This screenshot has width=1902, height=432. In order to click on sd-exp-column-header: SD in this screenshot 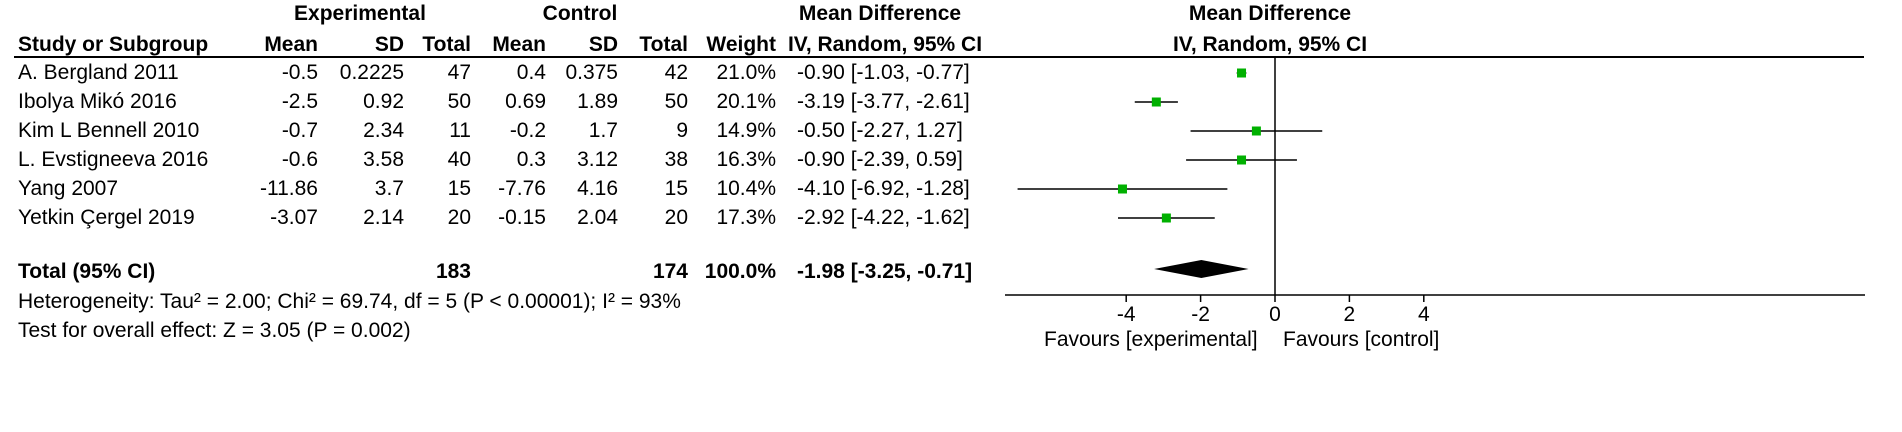, I will do `click(389, 44)`.